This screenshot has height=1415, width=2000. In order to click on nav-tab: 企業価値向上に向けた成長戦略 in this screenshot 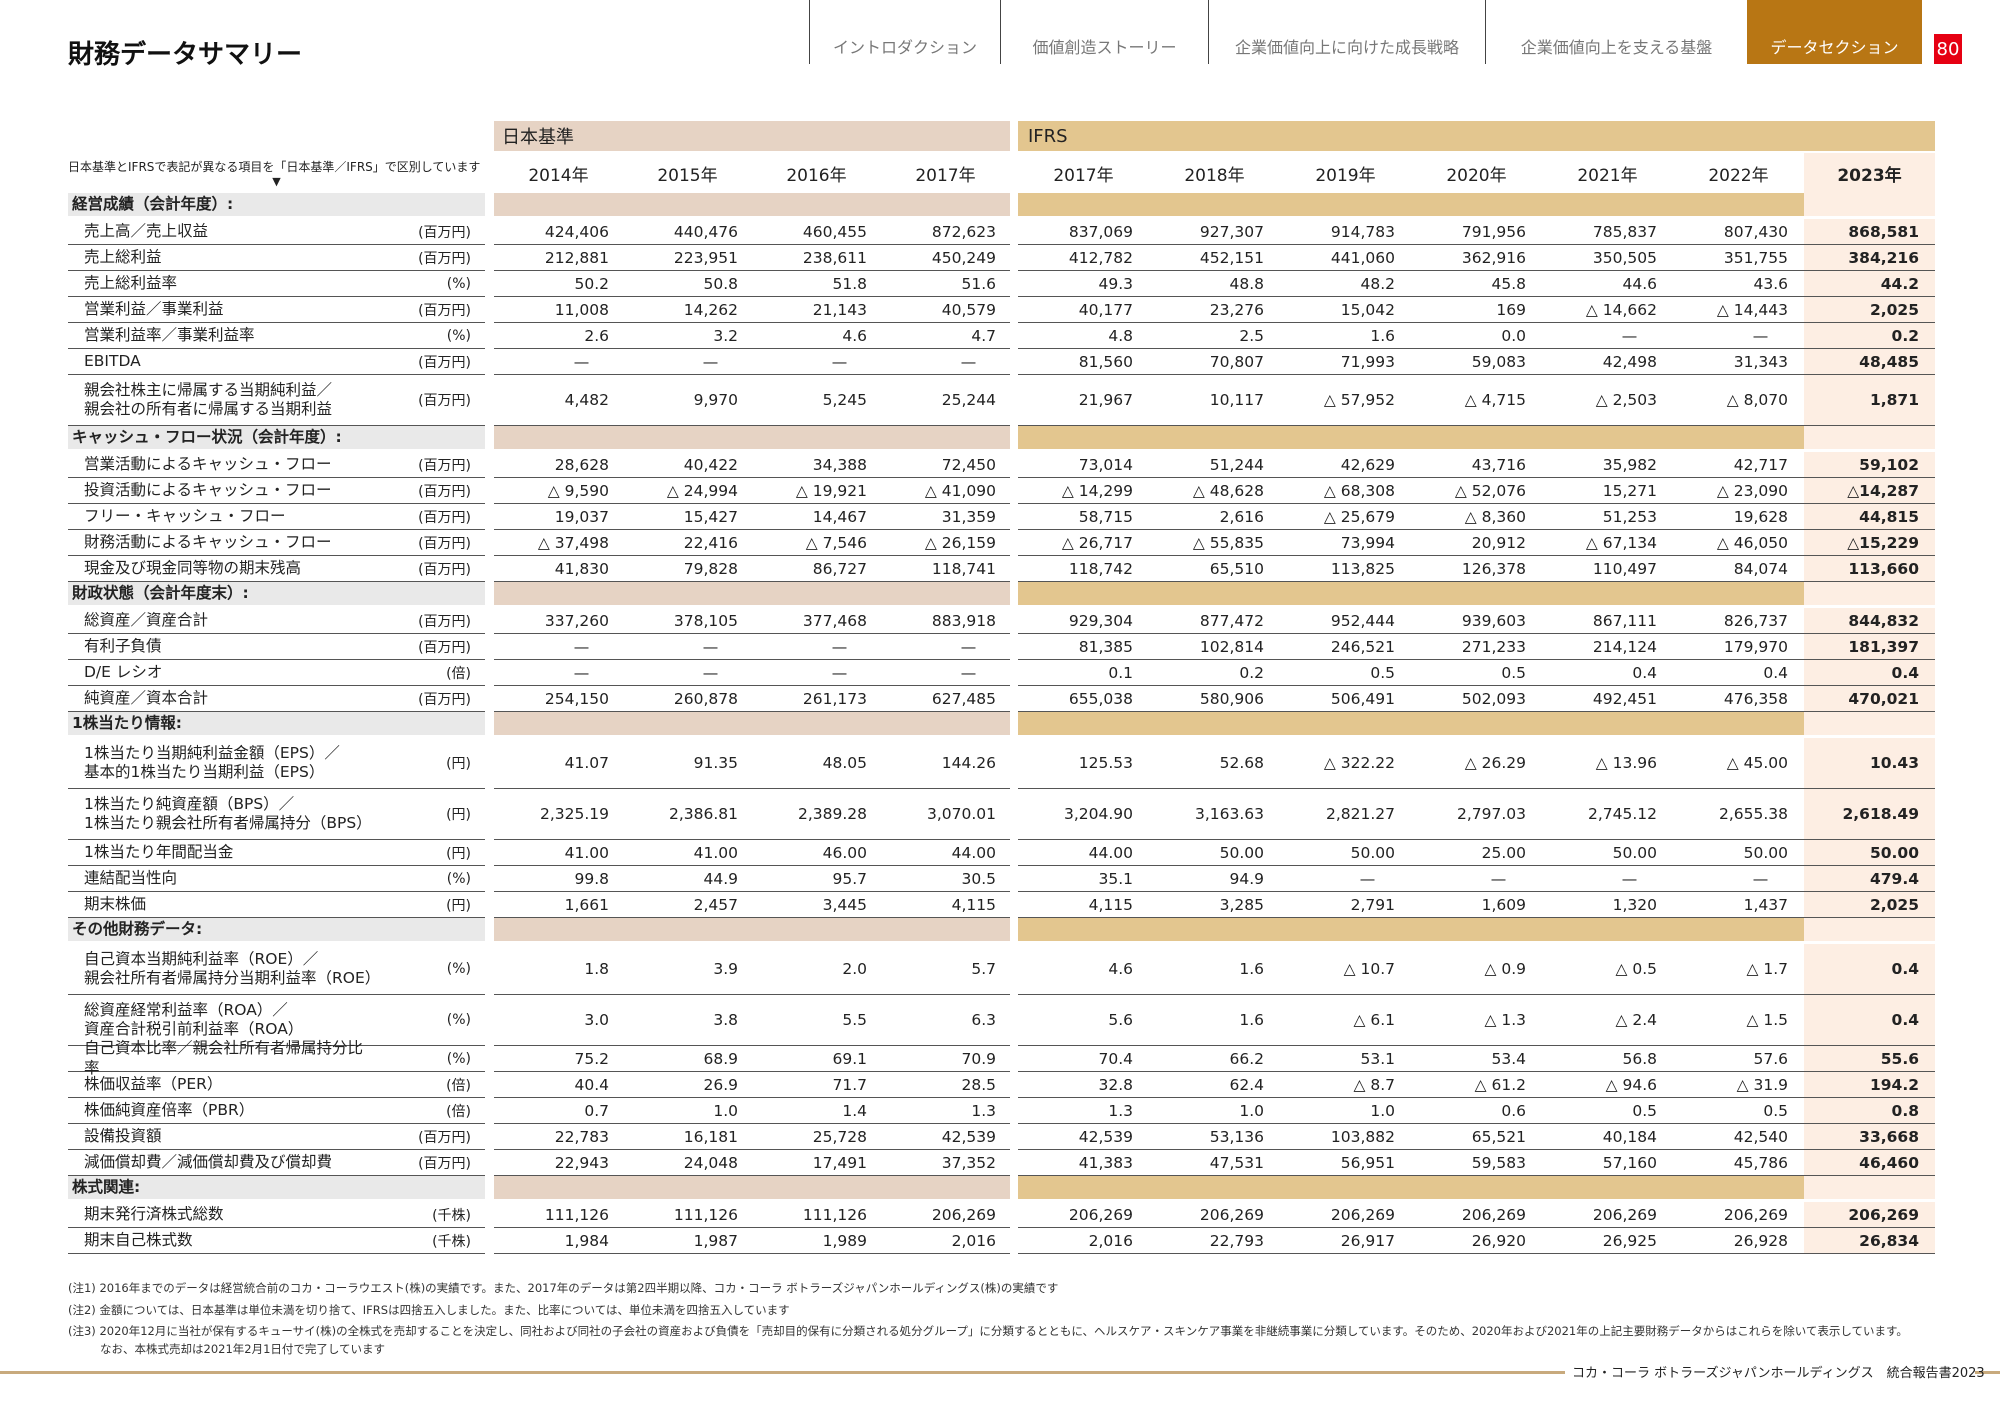, I will do `click(1346, 32)`.